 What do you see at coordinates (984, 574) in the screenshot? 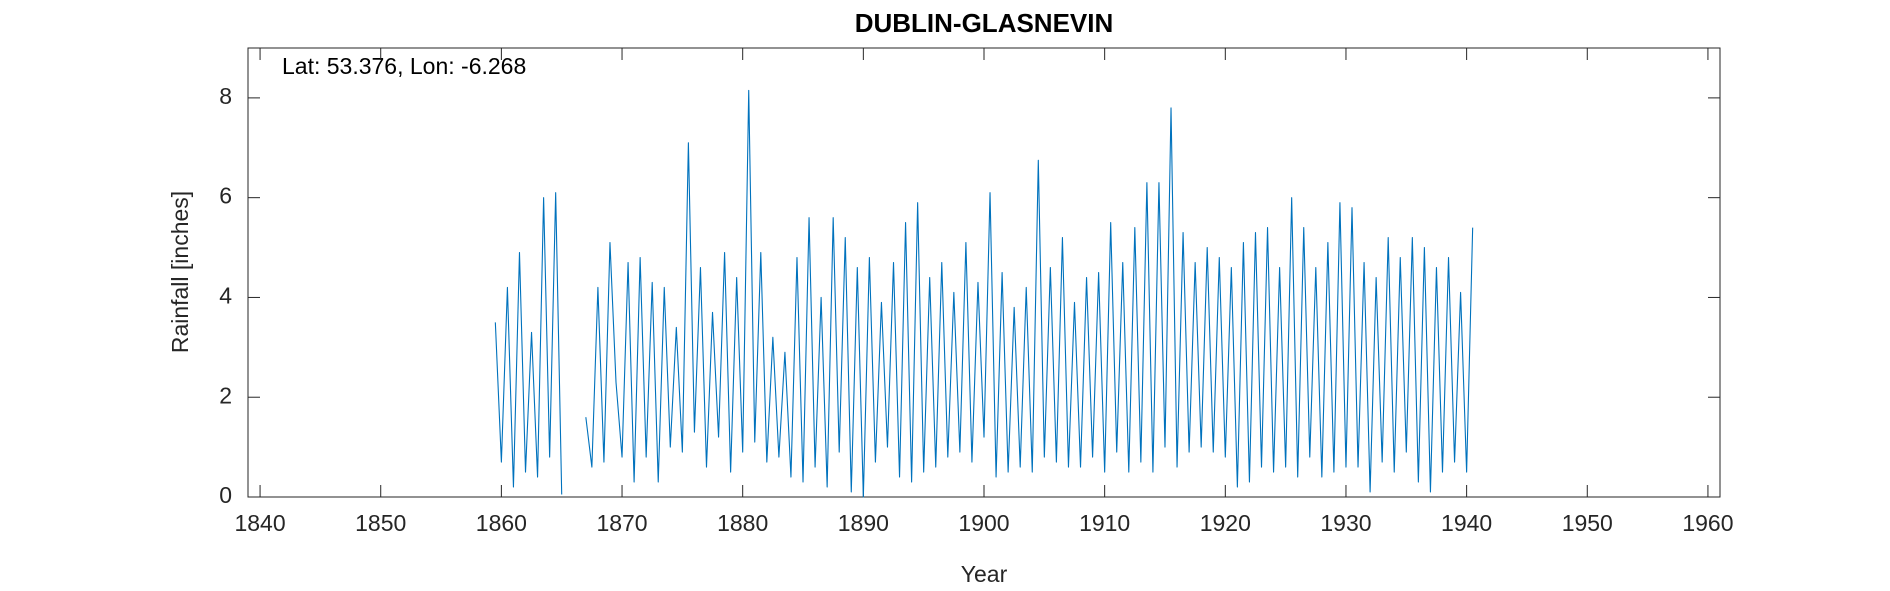
I see `x-axis-label: Year` at bounding box center [984, 574].